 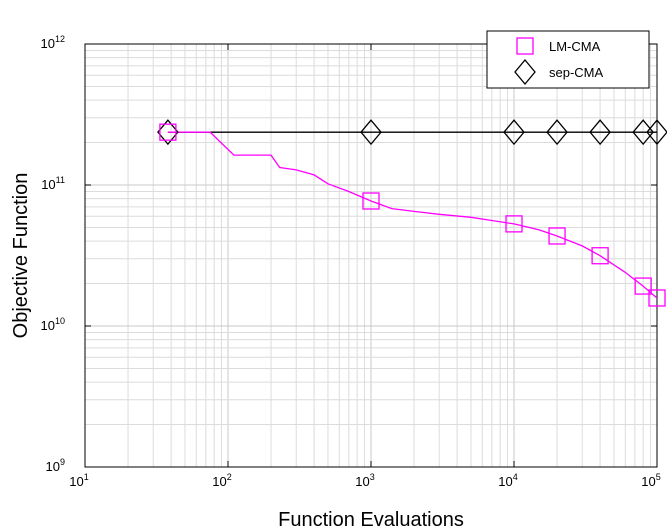 What do you see at coordinates (371, 520) in the screenshot?
I see `x-axis-label: Function Evaluations` at bounding box center [371, 520].